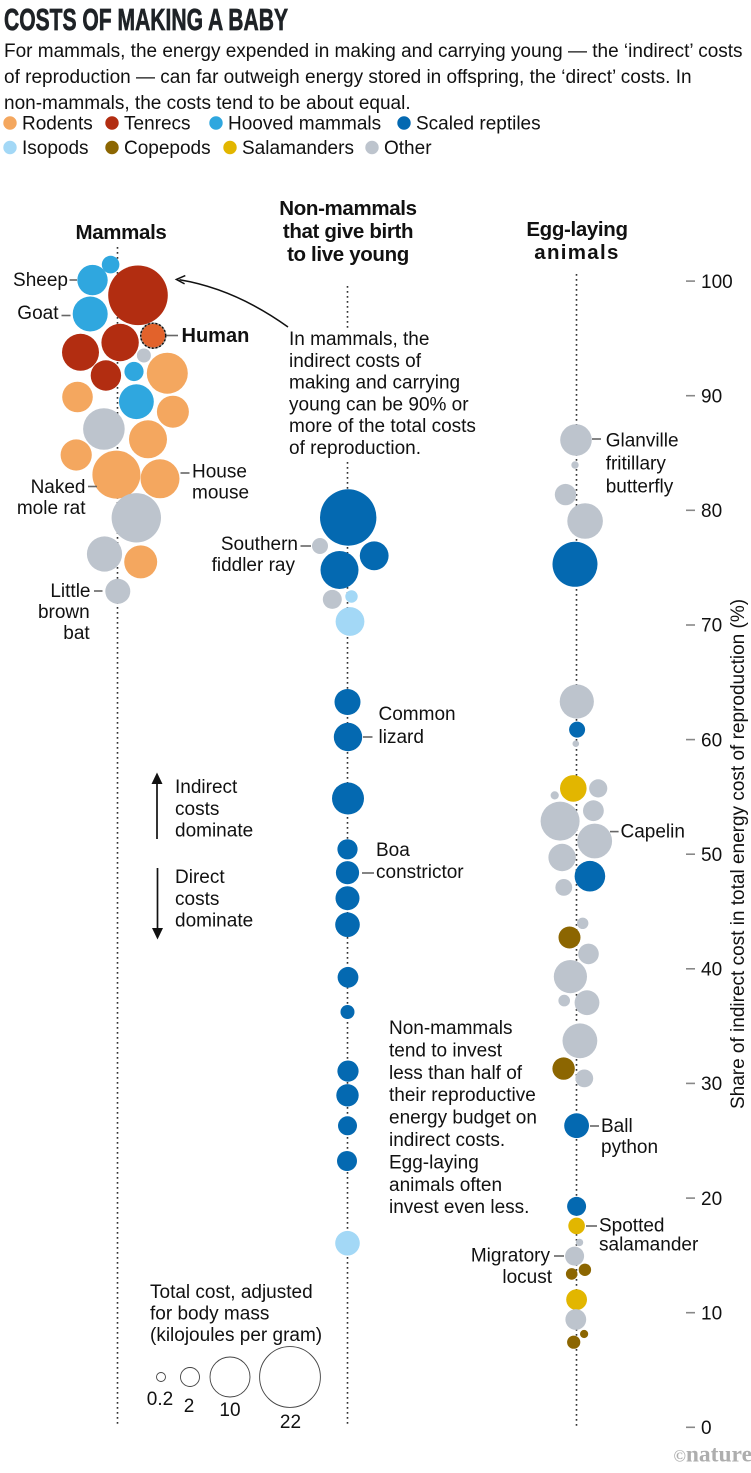 This screenshot has height=1473, width=751. I want to click on svg-text: (kilojoules per gram), so click(236, 1335).